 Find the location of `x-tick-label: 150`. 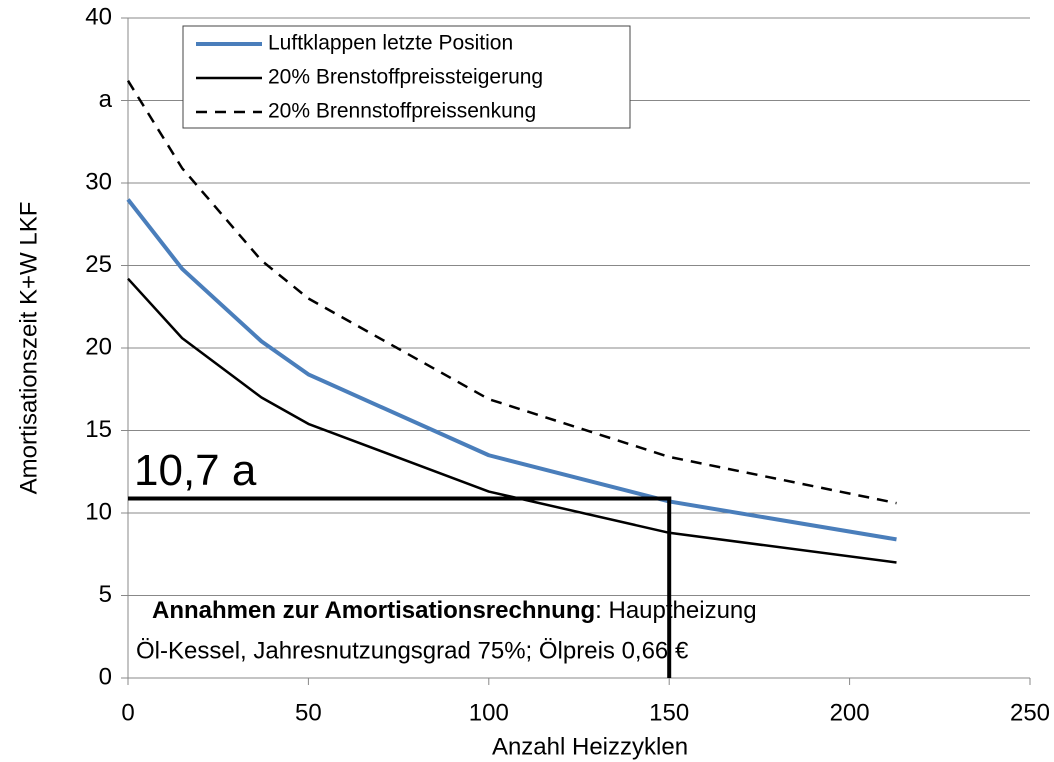

x-tick-label: 150 is located at coordinates (669, 712).